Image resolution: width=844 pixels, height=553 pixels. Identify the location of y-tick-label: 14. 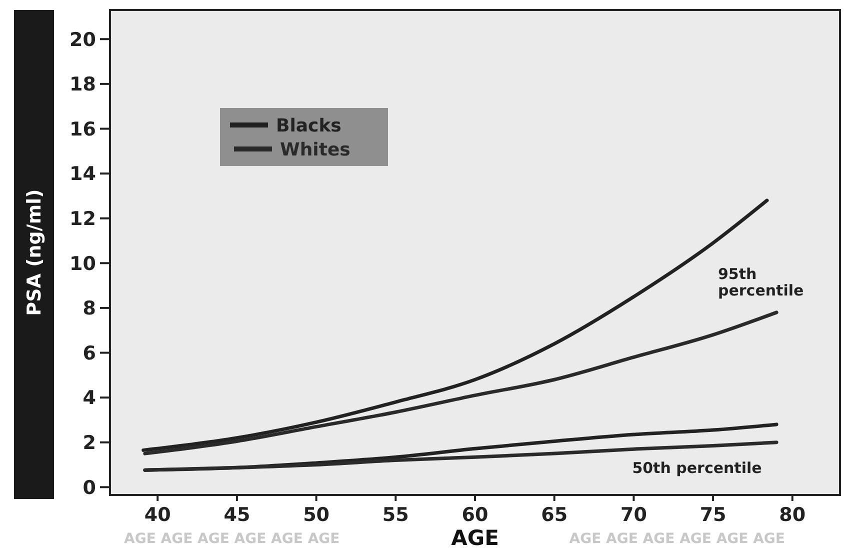
(83, 174).